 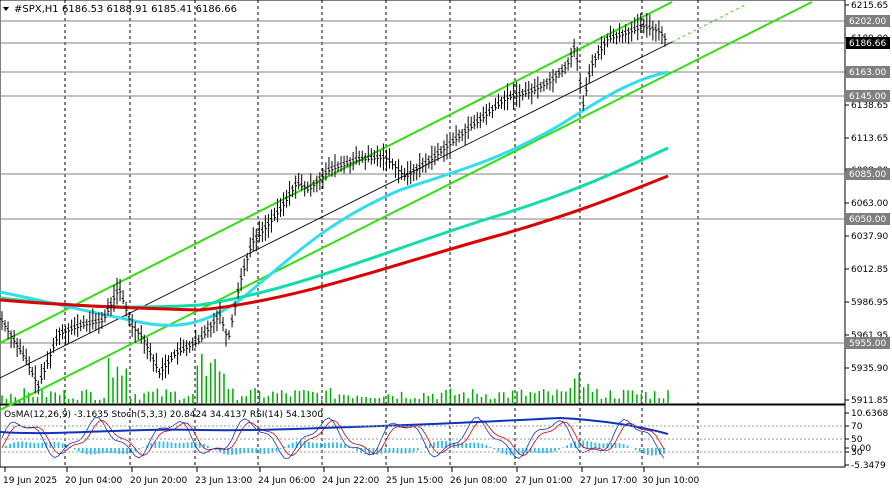 I want to click on price-tick-label: 5986.95, so click(x=869, y=303).